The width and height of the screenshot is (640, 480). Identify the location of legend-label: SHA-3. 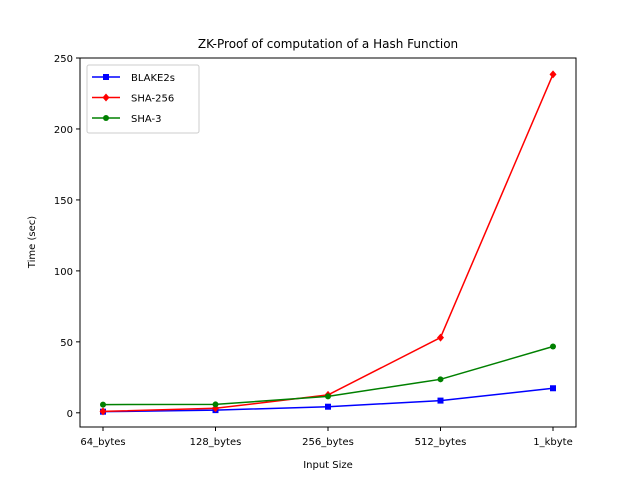
(146, 119).